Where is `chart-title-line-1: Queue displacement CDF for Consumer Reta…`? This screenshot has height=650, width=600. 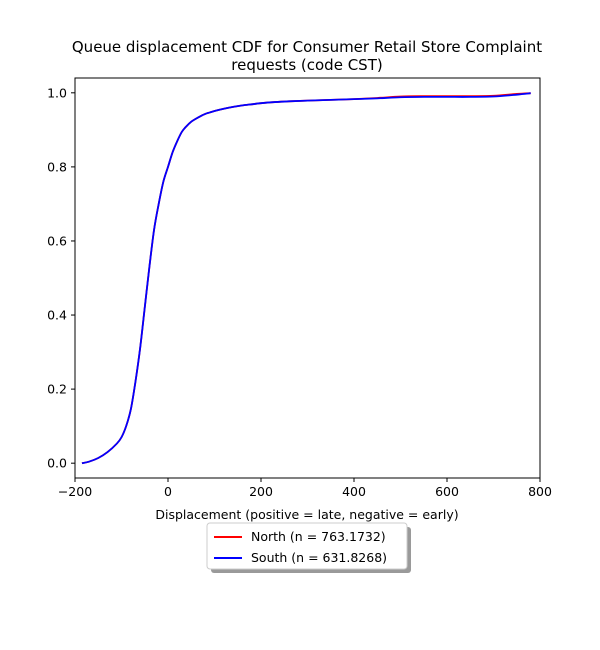 chart-title-line-1: Queue displacement CDF for Consumer Reta… is located at coordinates (307, 47).